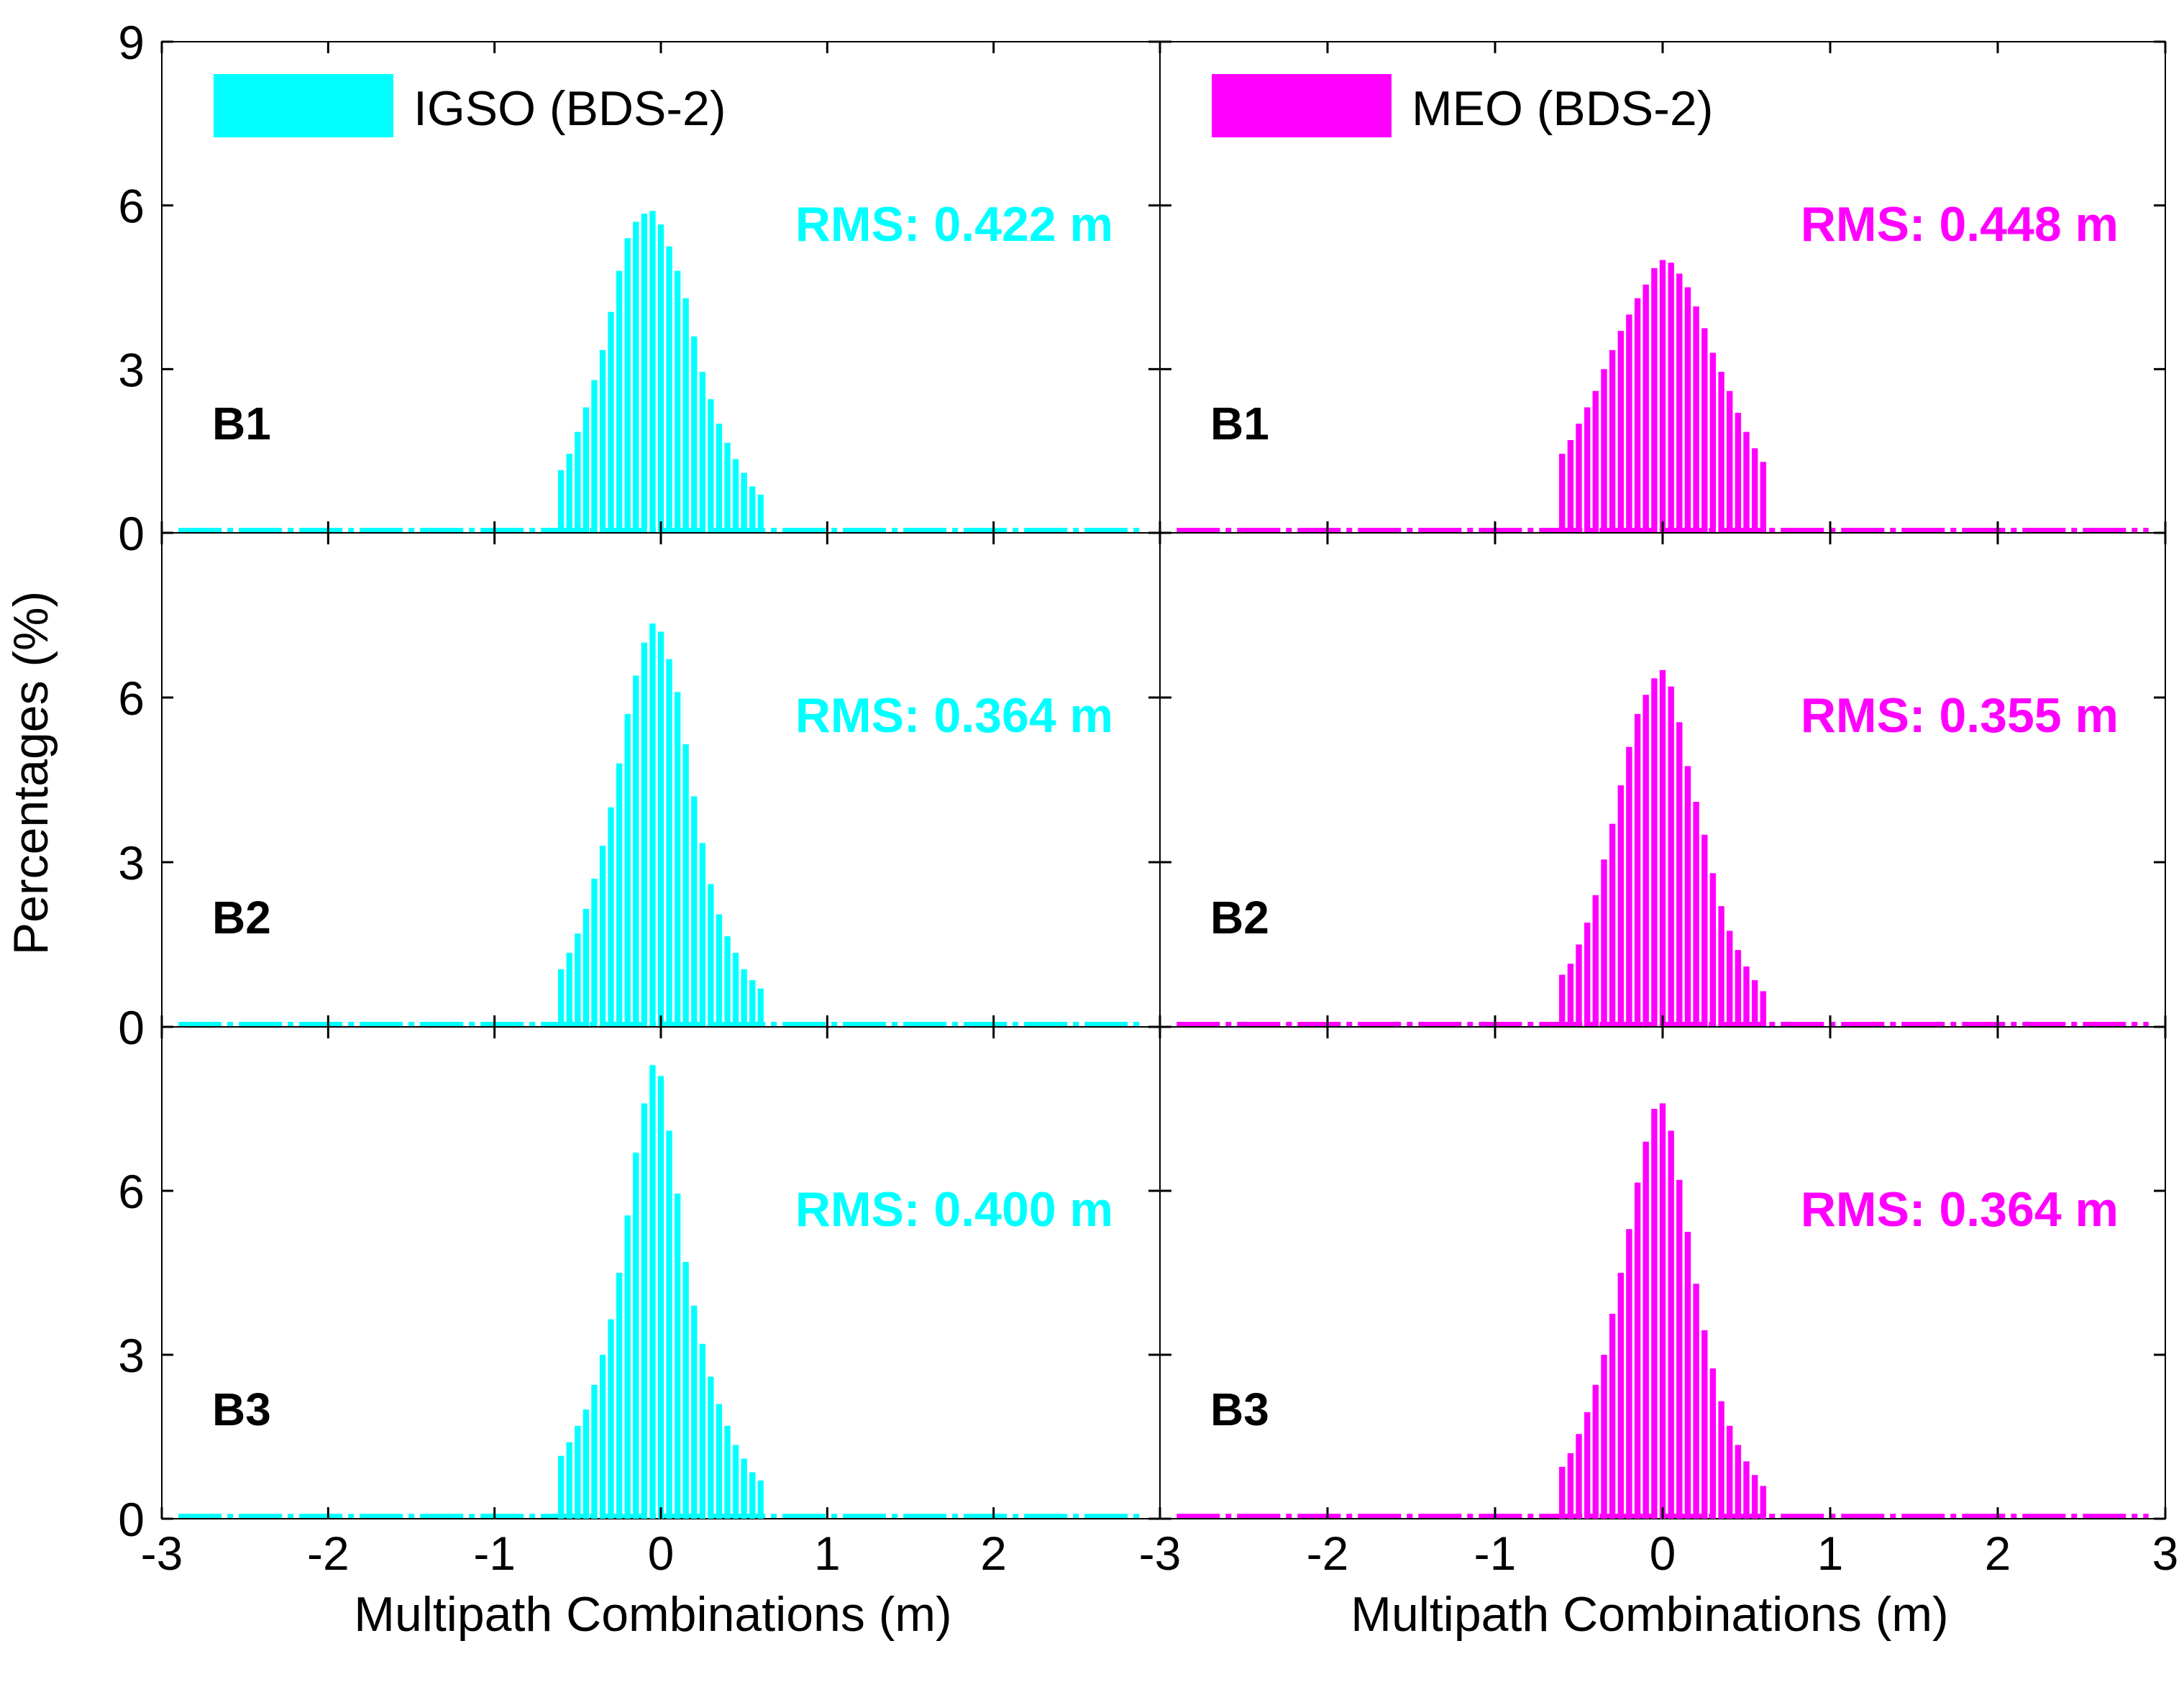  What do you see at coordinates (131, 533) in the screenshot?
I see `panel-igso-b1-ytick-label-0: 0` at bounding box center [131, 533].